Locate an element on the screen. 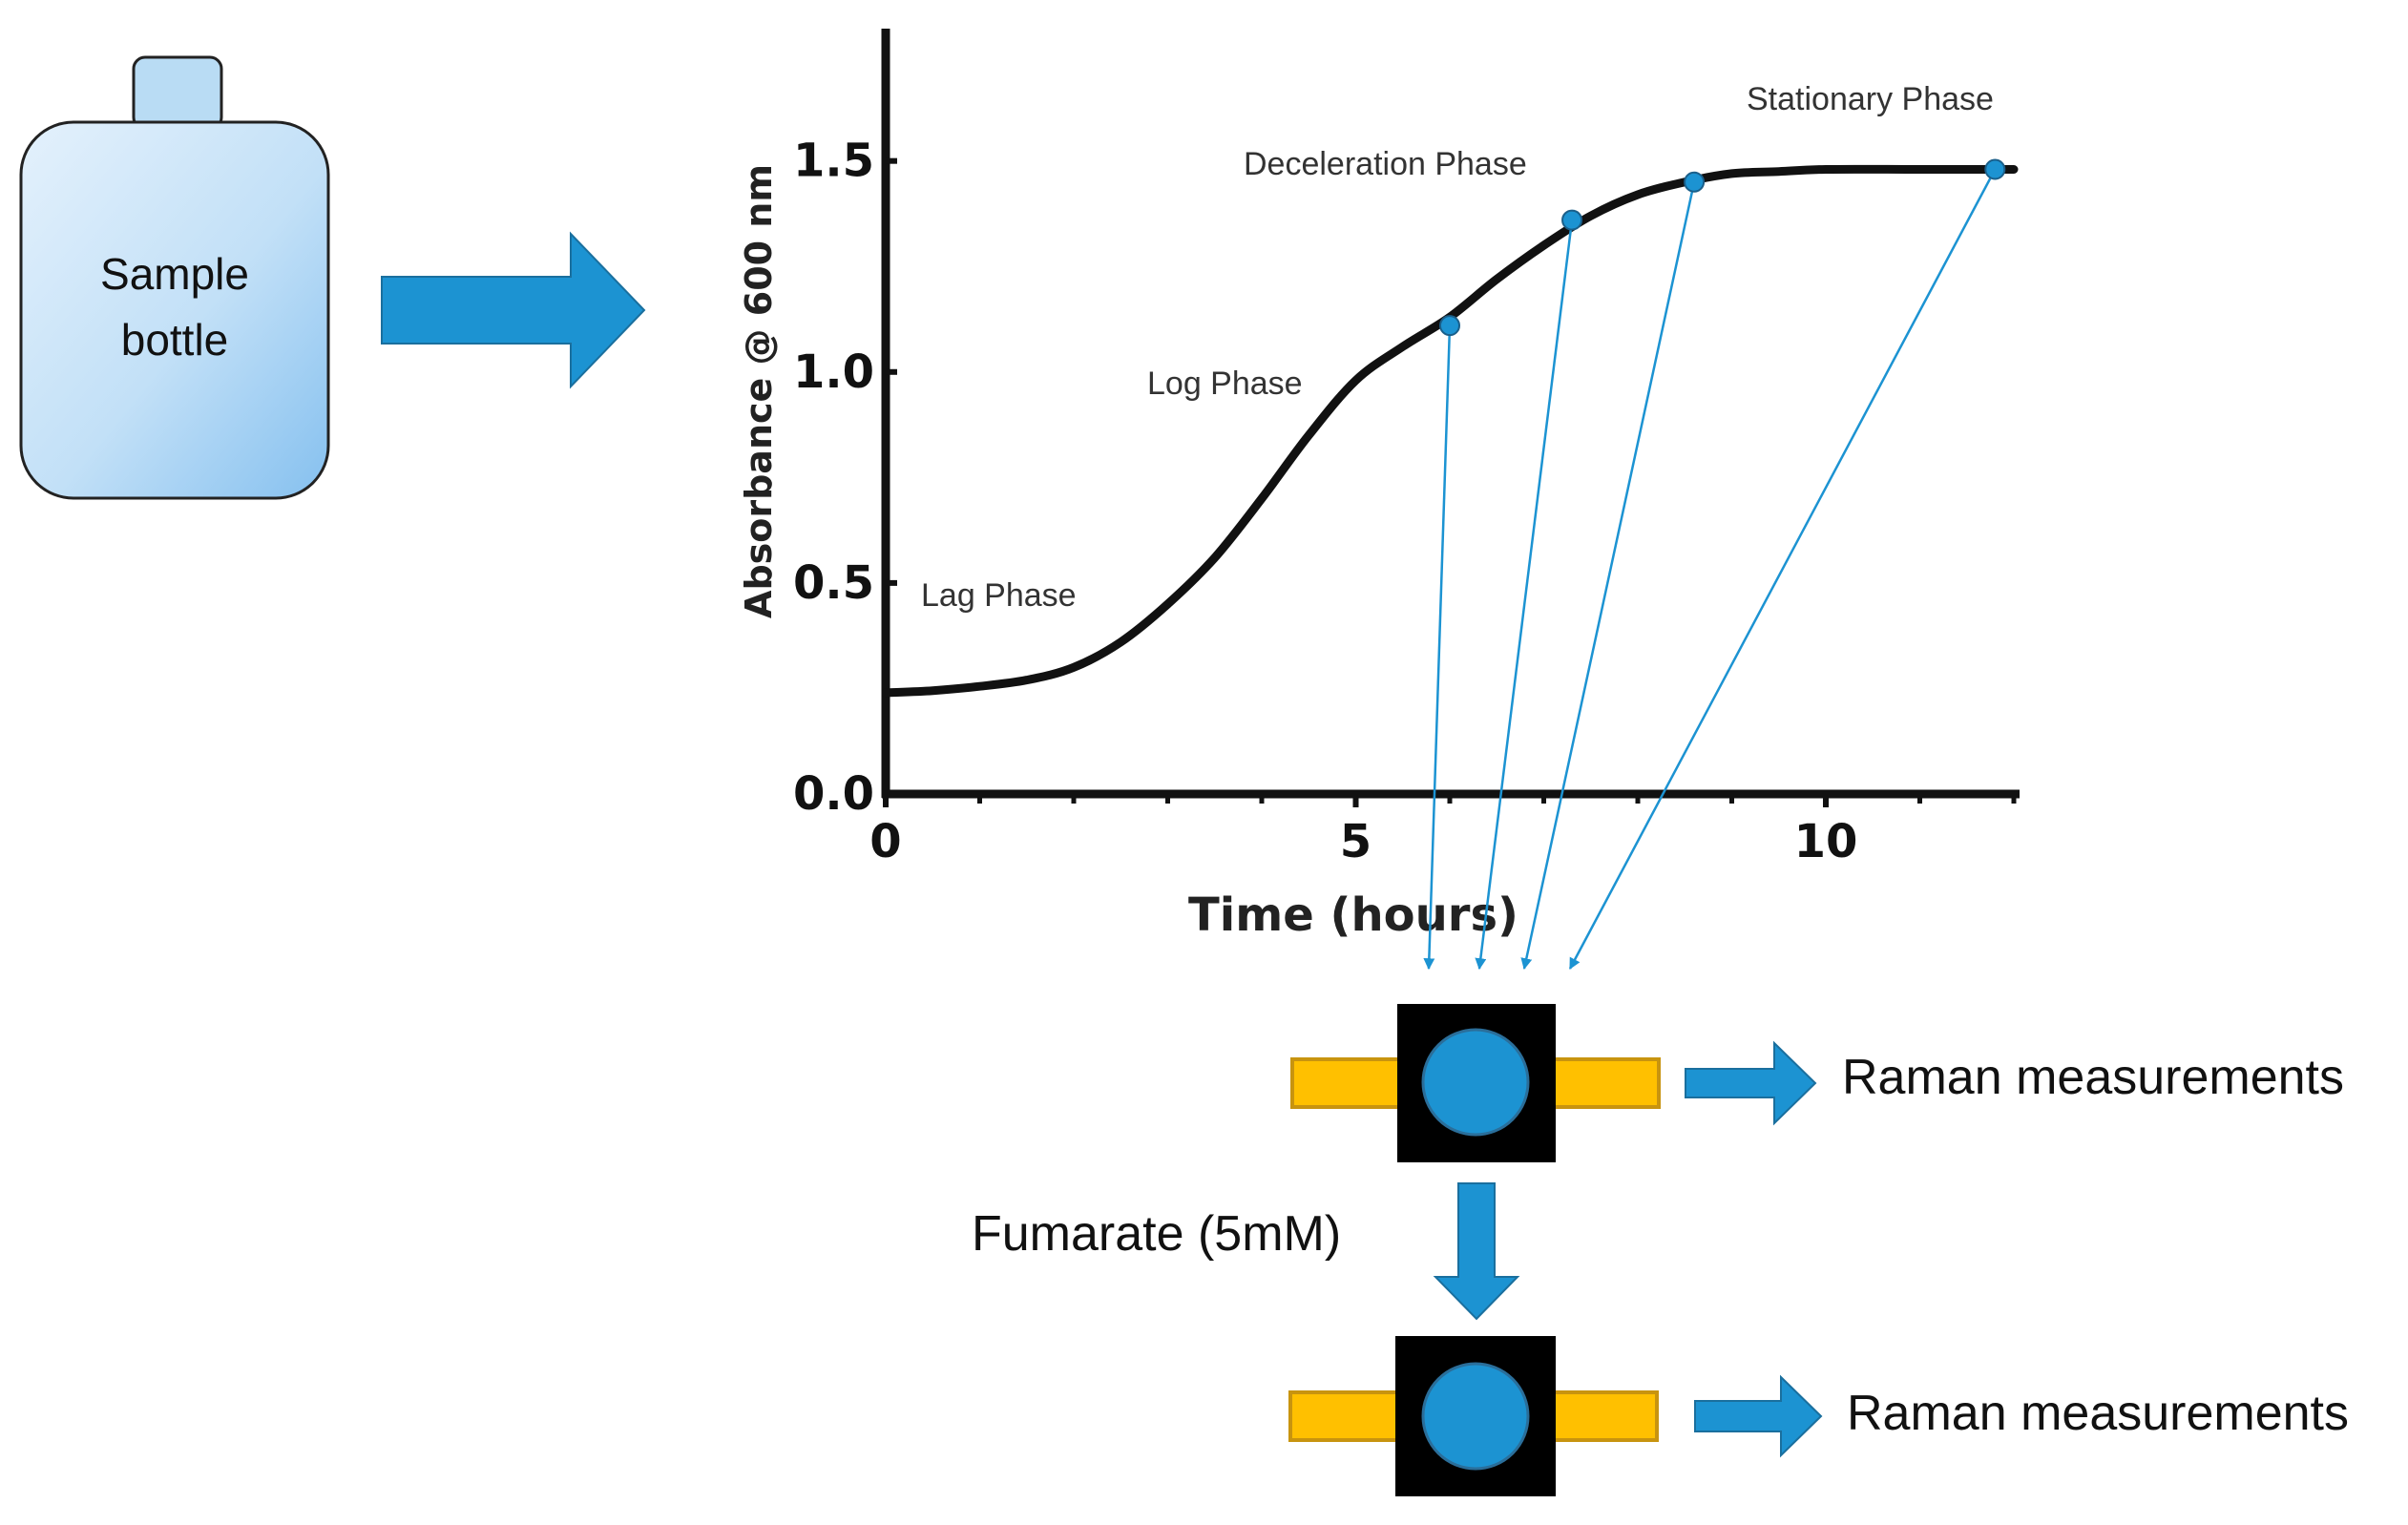 This screenshot has height=1525, width=2408. x-tick-label: 10 is located at coordinates (1826, 841).